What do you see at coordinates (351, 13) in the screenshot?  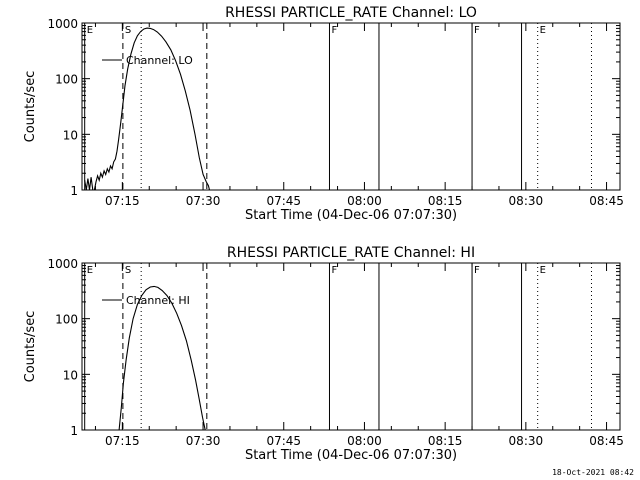 I see `plot-title: RHESSI PARTICLE_RATE Channel: LO` at bounding box center [351, 13].